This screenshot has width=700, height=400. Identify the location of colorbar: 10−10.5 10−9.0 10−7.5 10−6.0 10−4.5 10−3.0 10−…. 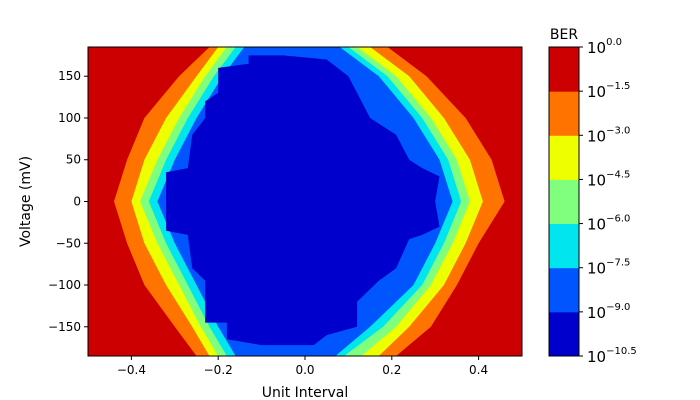
(592, 201).